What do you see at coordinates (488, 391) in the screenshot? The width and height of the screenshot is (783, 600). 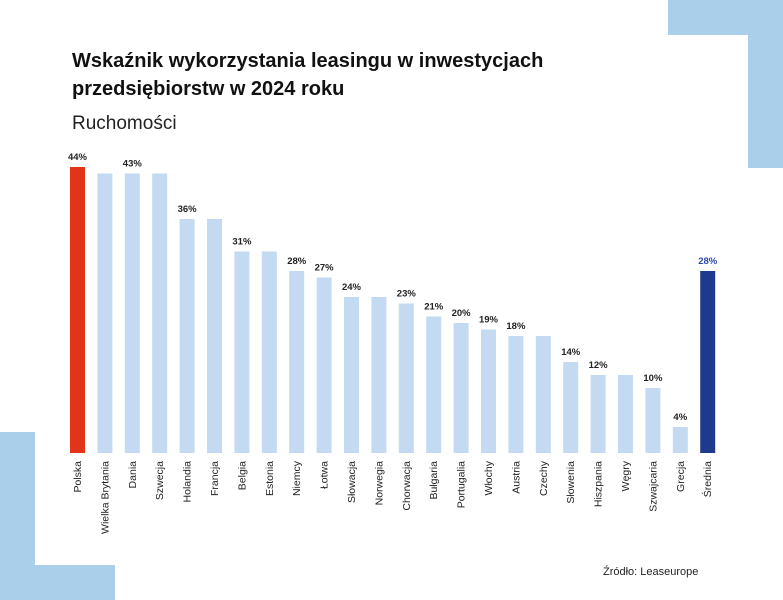 I see `bar-wlochy` at bounding box center [488, 391].